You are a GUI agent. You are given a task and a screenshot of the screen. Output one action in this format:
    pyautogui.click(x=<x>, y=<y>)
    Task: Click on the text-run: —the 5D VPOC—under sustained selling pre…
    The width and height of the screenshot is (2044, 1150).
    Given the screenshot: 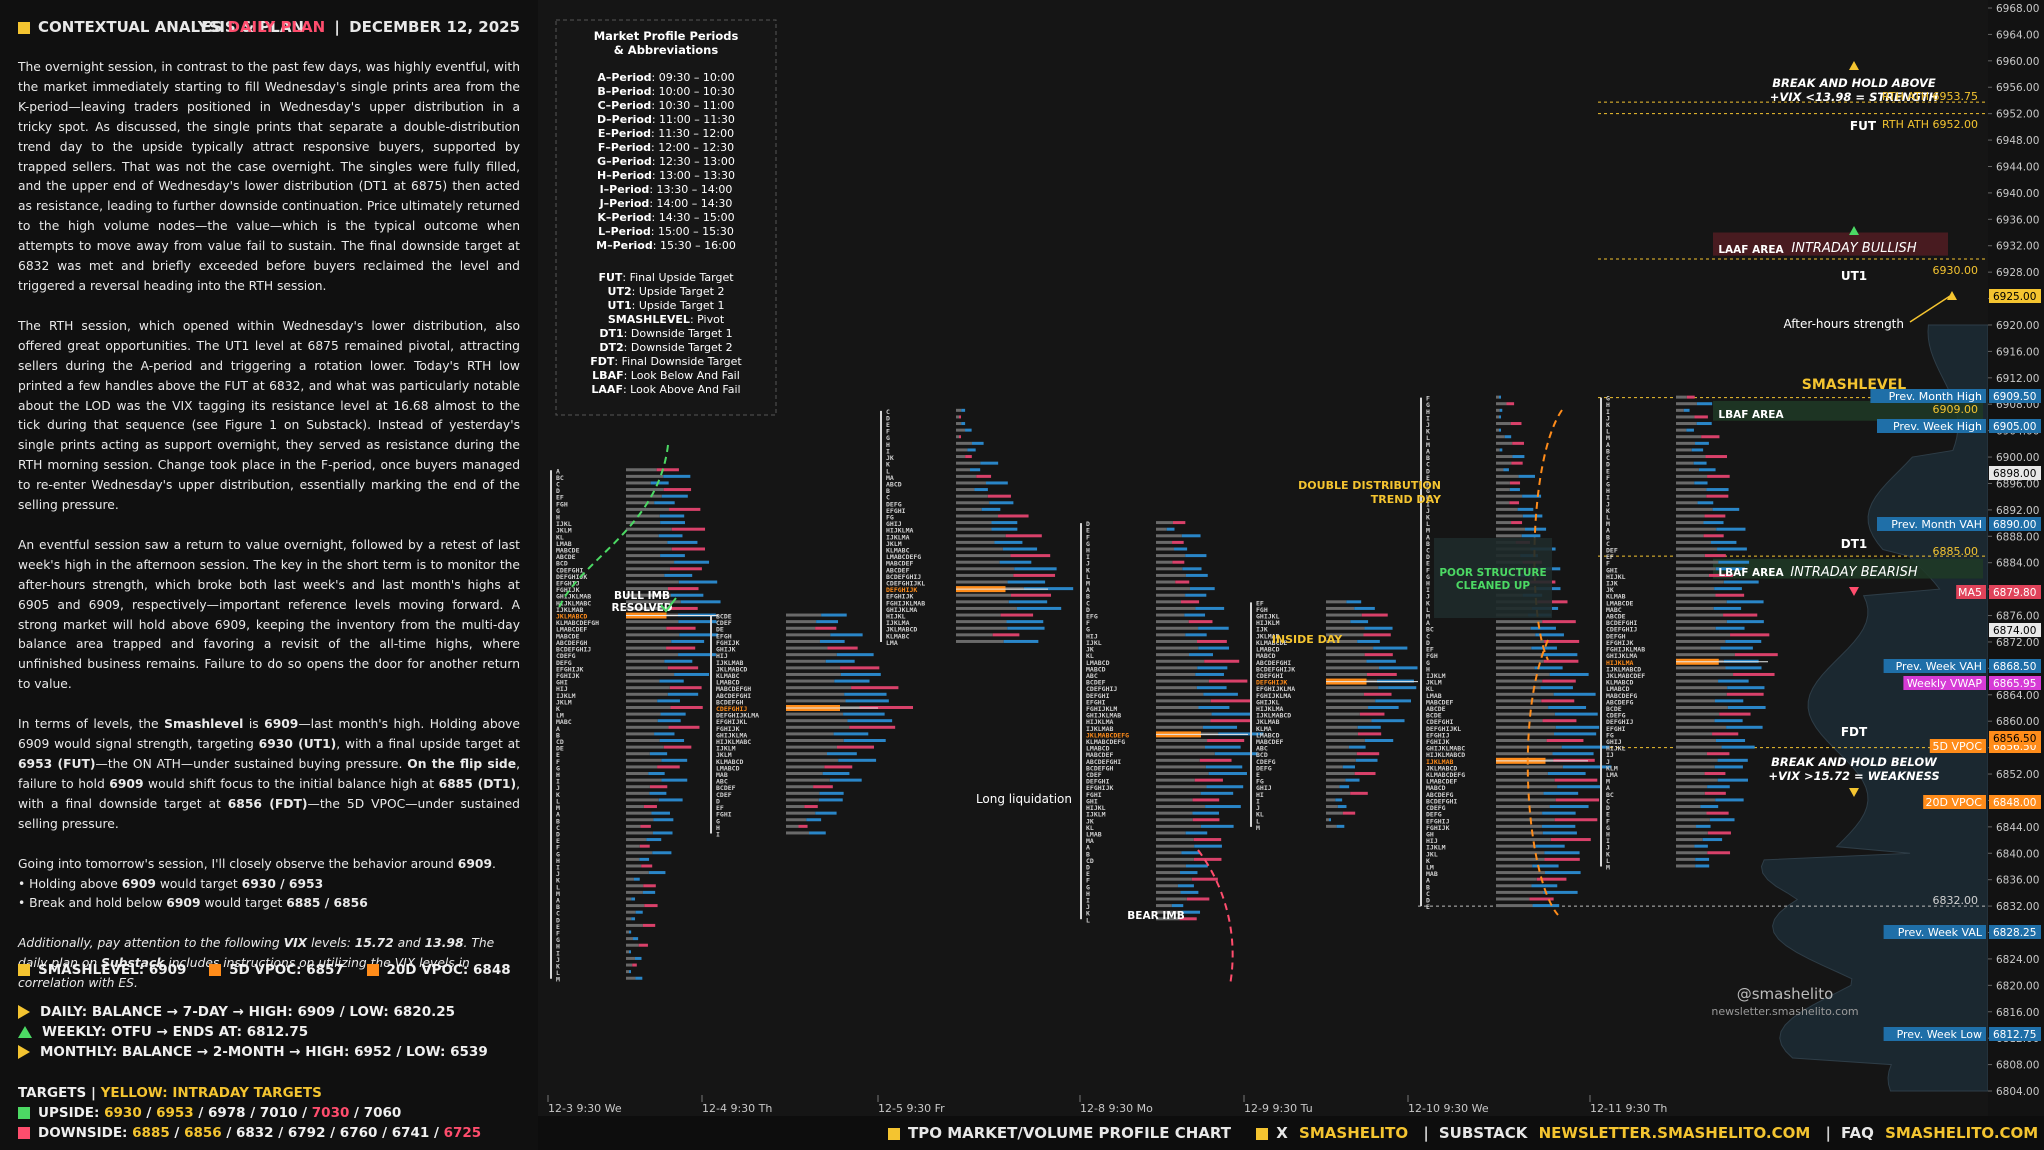 What is the action you would take?
    pyautogui.click(x=269, y=813)
    